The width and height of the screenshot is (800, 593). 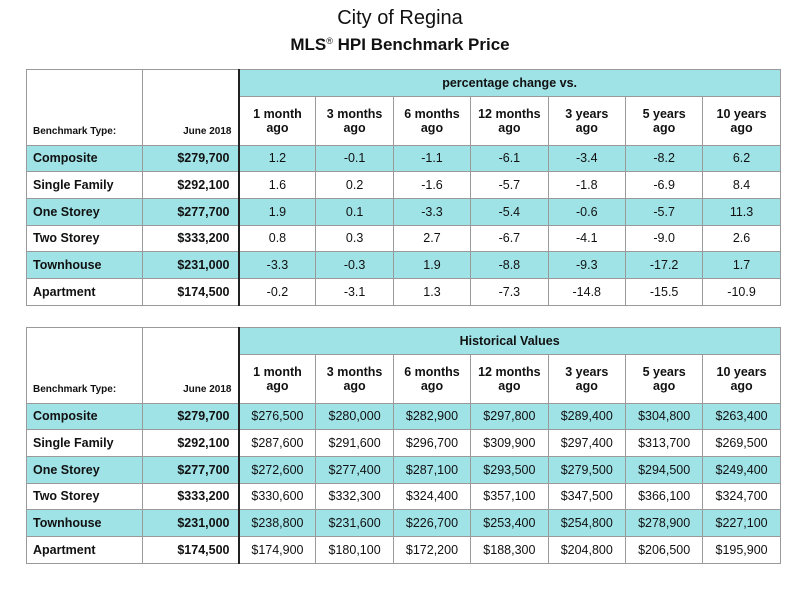 I want to click on period-label: 5 years, so click(x=664, y=113).